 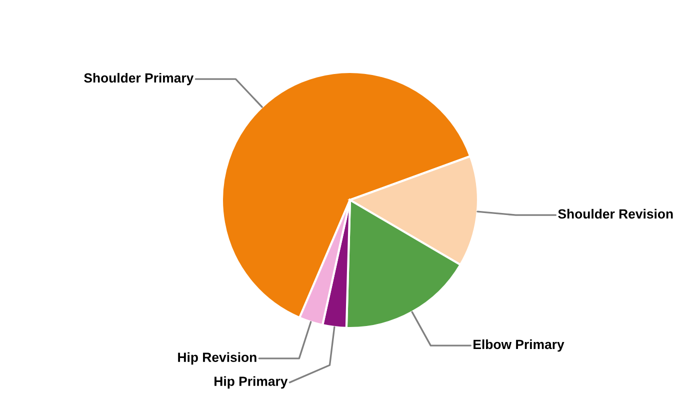 I want to click on slice-label: Shoulder Revision, so click(x=615, y=213).